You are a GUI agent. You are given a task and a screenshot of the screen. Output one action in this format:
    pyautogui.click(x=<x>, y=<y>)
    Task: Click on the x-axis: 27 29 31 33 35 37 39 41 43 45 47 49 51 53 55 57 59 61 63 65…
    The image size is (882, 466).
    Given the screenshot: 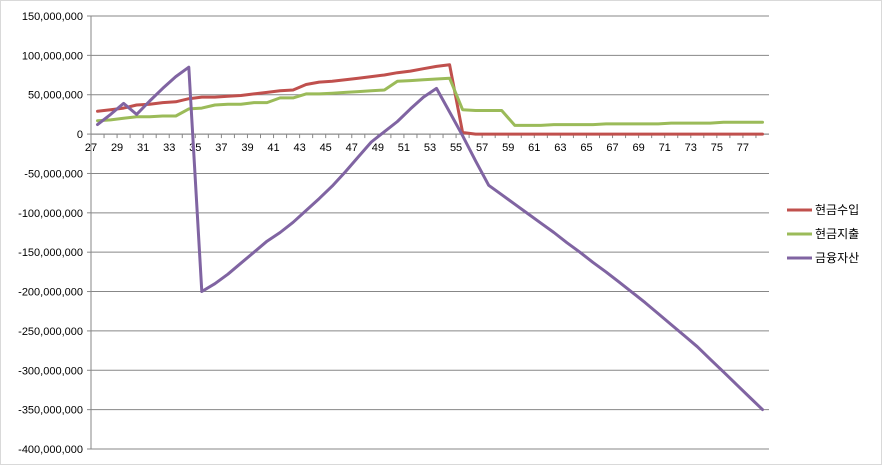 What is the action you would take?
    pyautogui.click(x=427, y=143)
    